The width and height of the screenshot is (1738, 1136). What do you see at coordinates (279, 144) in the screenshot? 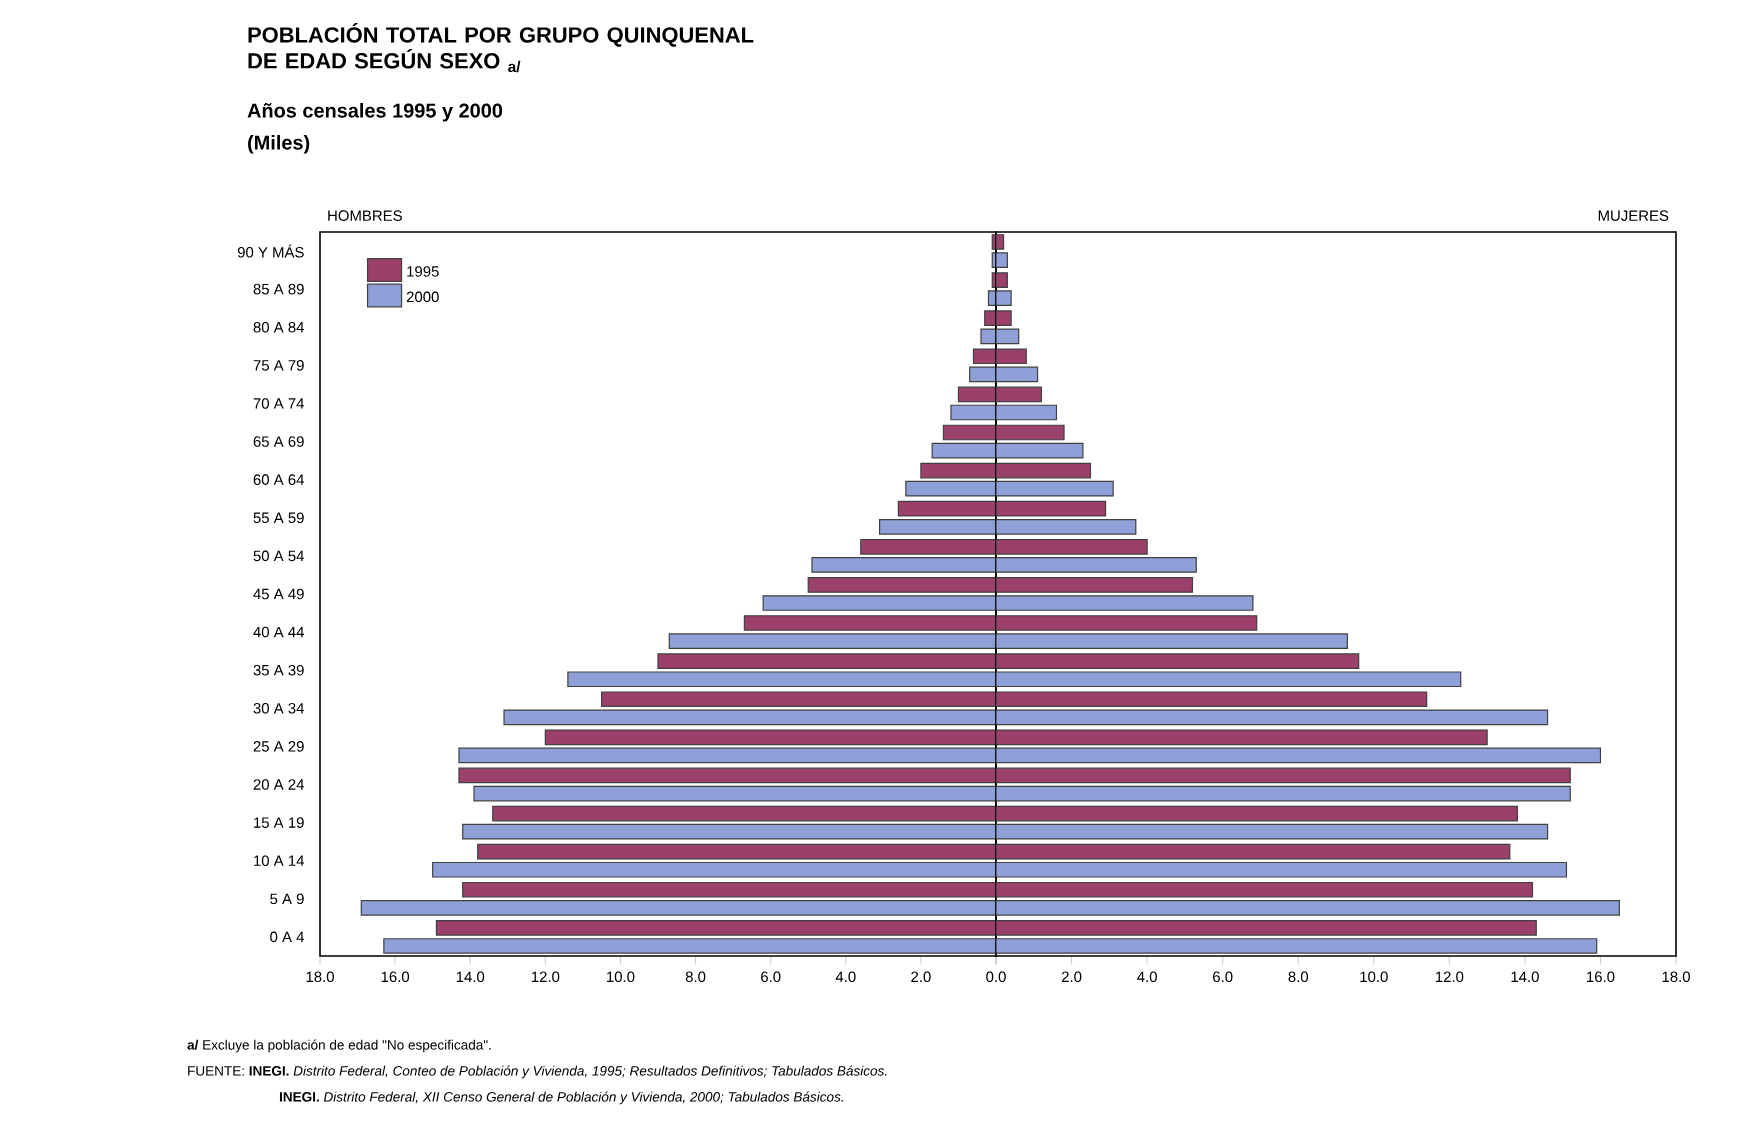
I see `text: (Miles)` at bounding box center [279, 144].